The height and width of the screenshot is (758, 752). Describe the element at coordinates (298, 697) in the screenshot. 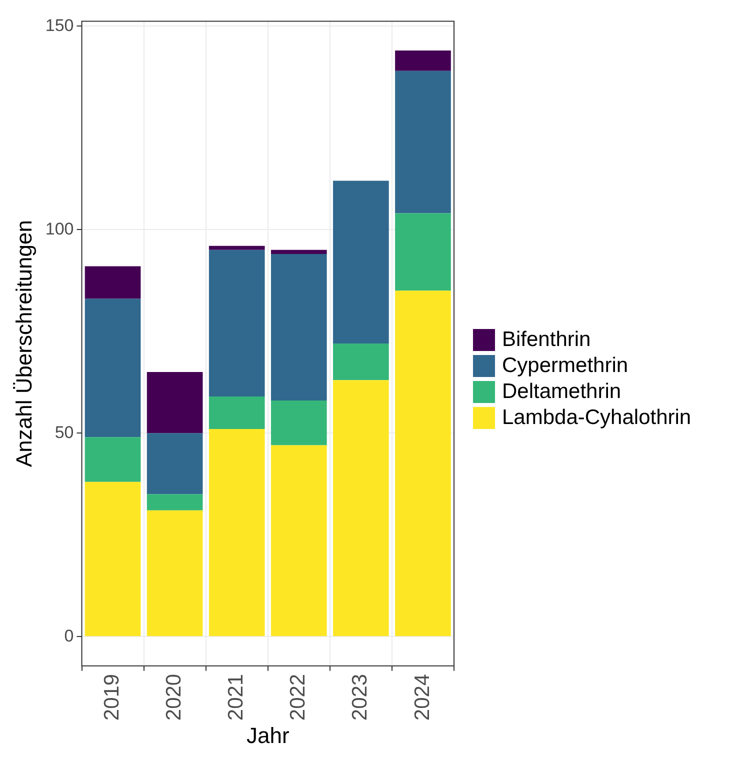

I see `x-tick-label: 2022` at that location.